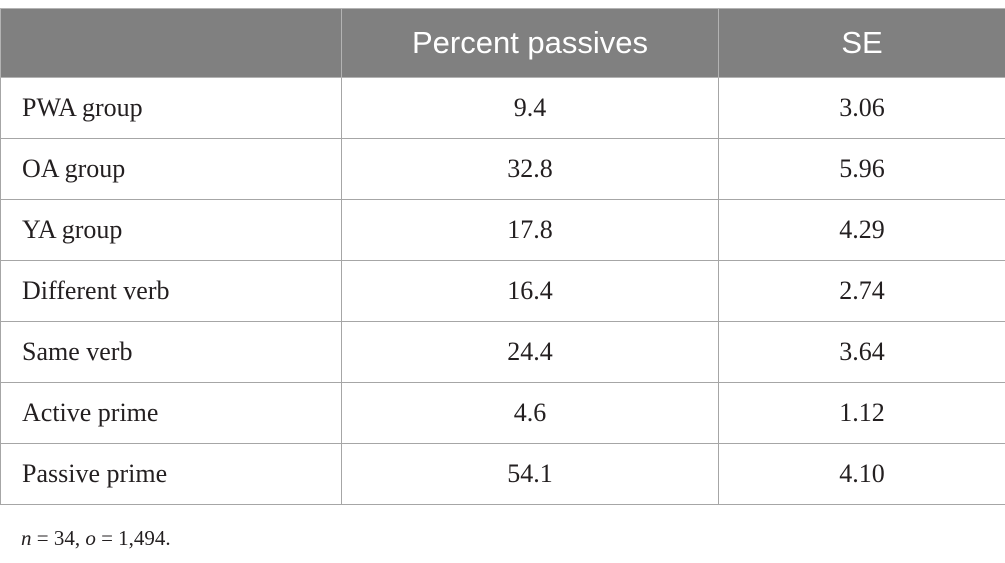 This screenshot has width=1005, height=563. What do you see at coordinates (861, 169) in the screenshot?
I see `se-cell: 5.96` at bounding box center [861, 169].